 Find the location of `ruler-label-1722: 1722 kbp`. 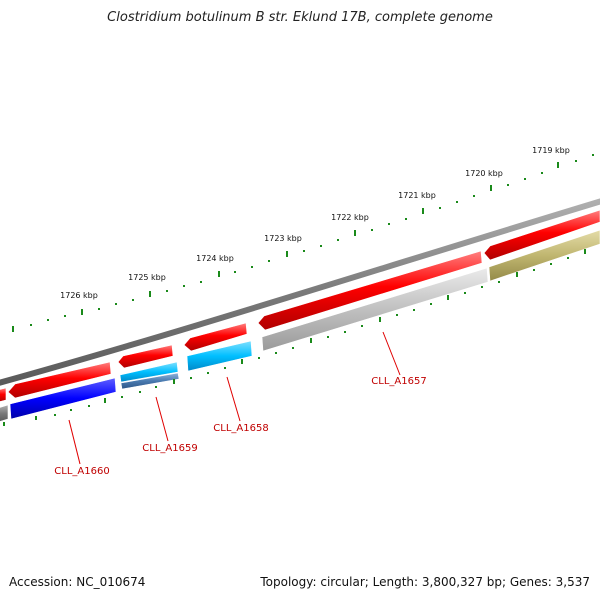

ruler-label-1722: 1722 kbp is located at coordinates (350, 217).